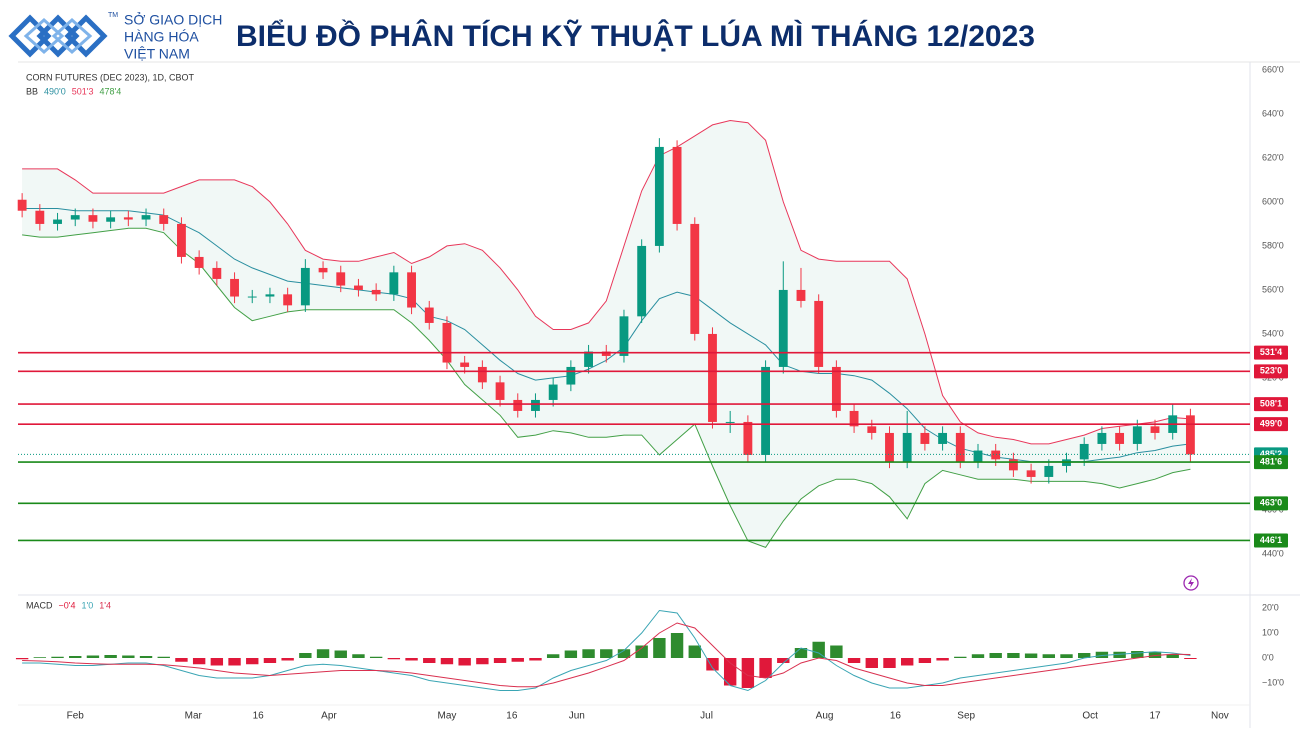 This screenshot has width=1308, height=735. I want to click on logo: SỞ GIAO DỊCH HÀNG HÓA VIỆT NAM TM, so click(115, 36).